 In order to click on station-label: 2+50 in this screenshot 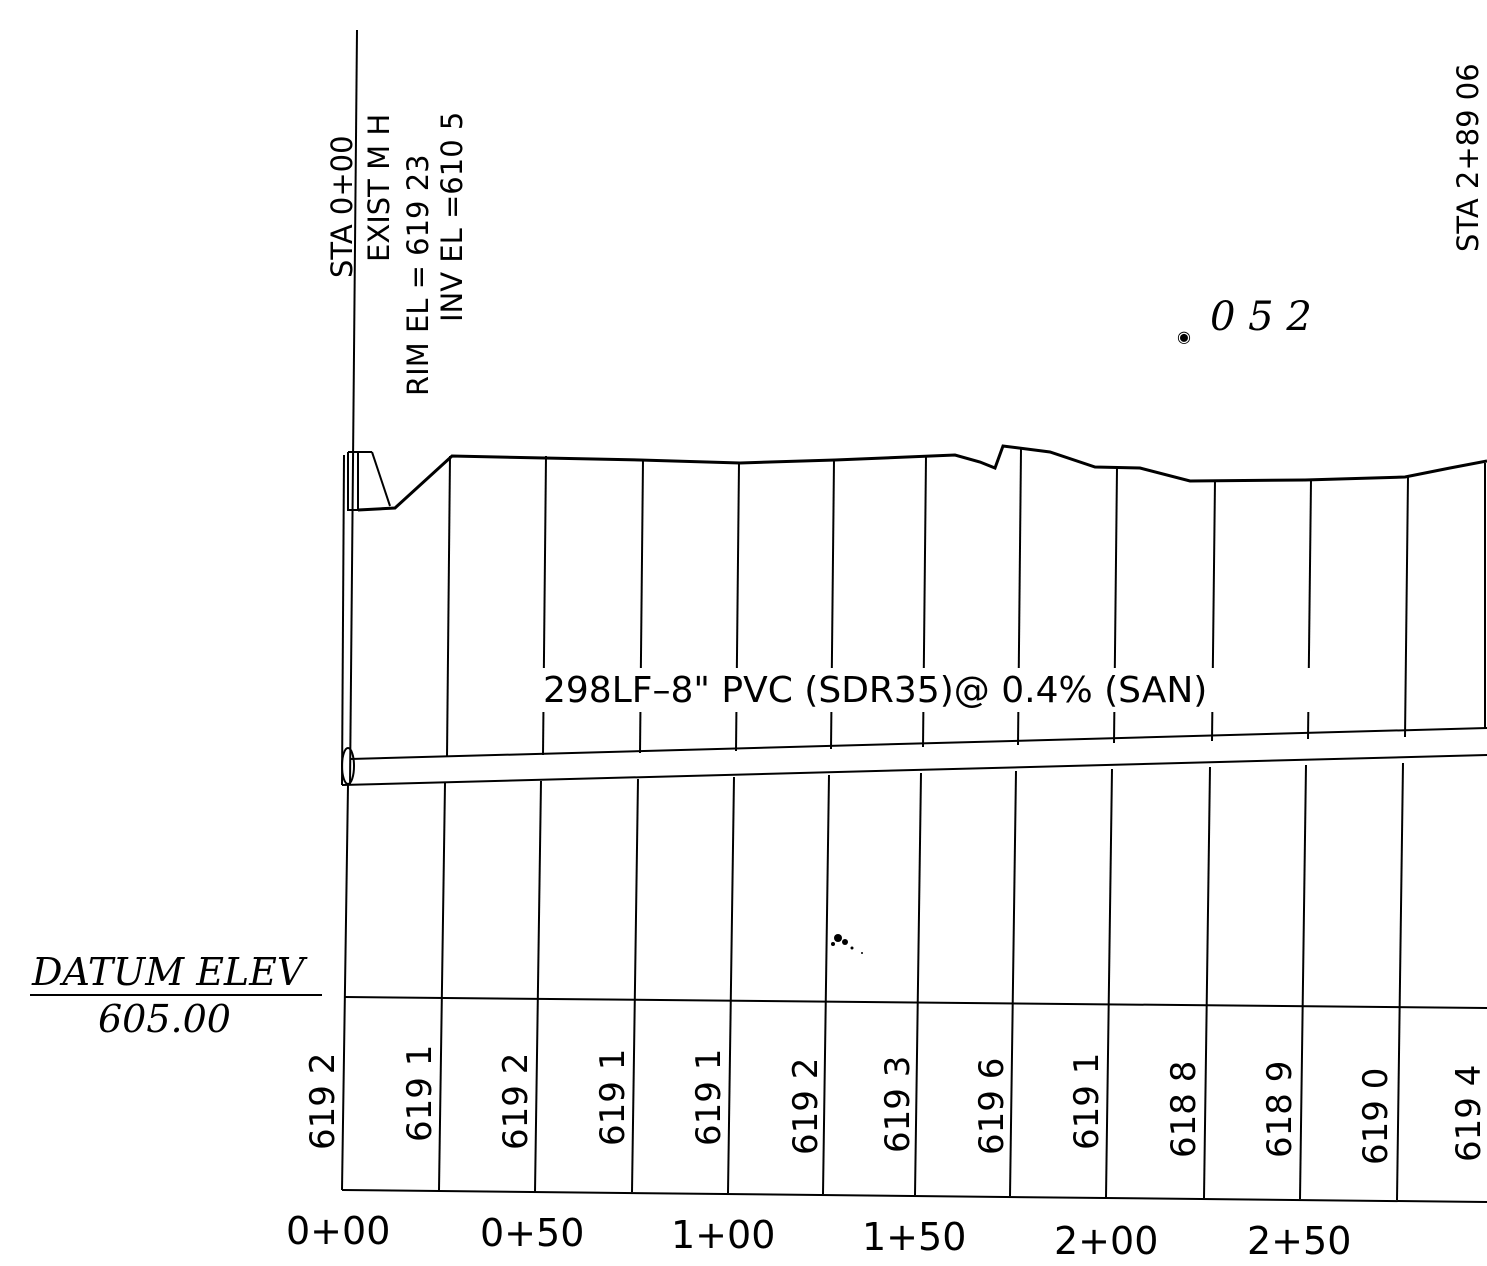, I will do `click(1299, 1241)`.